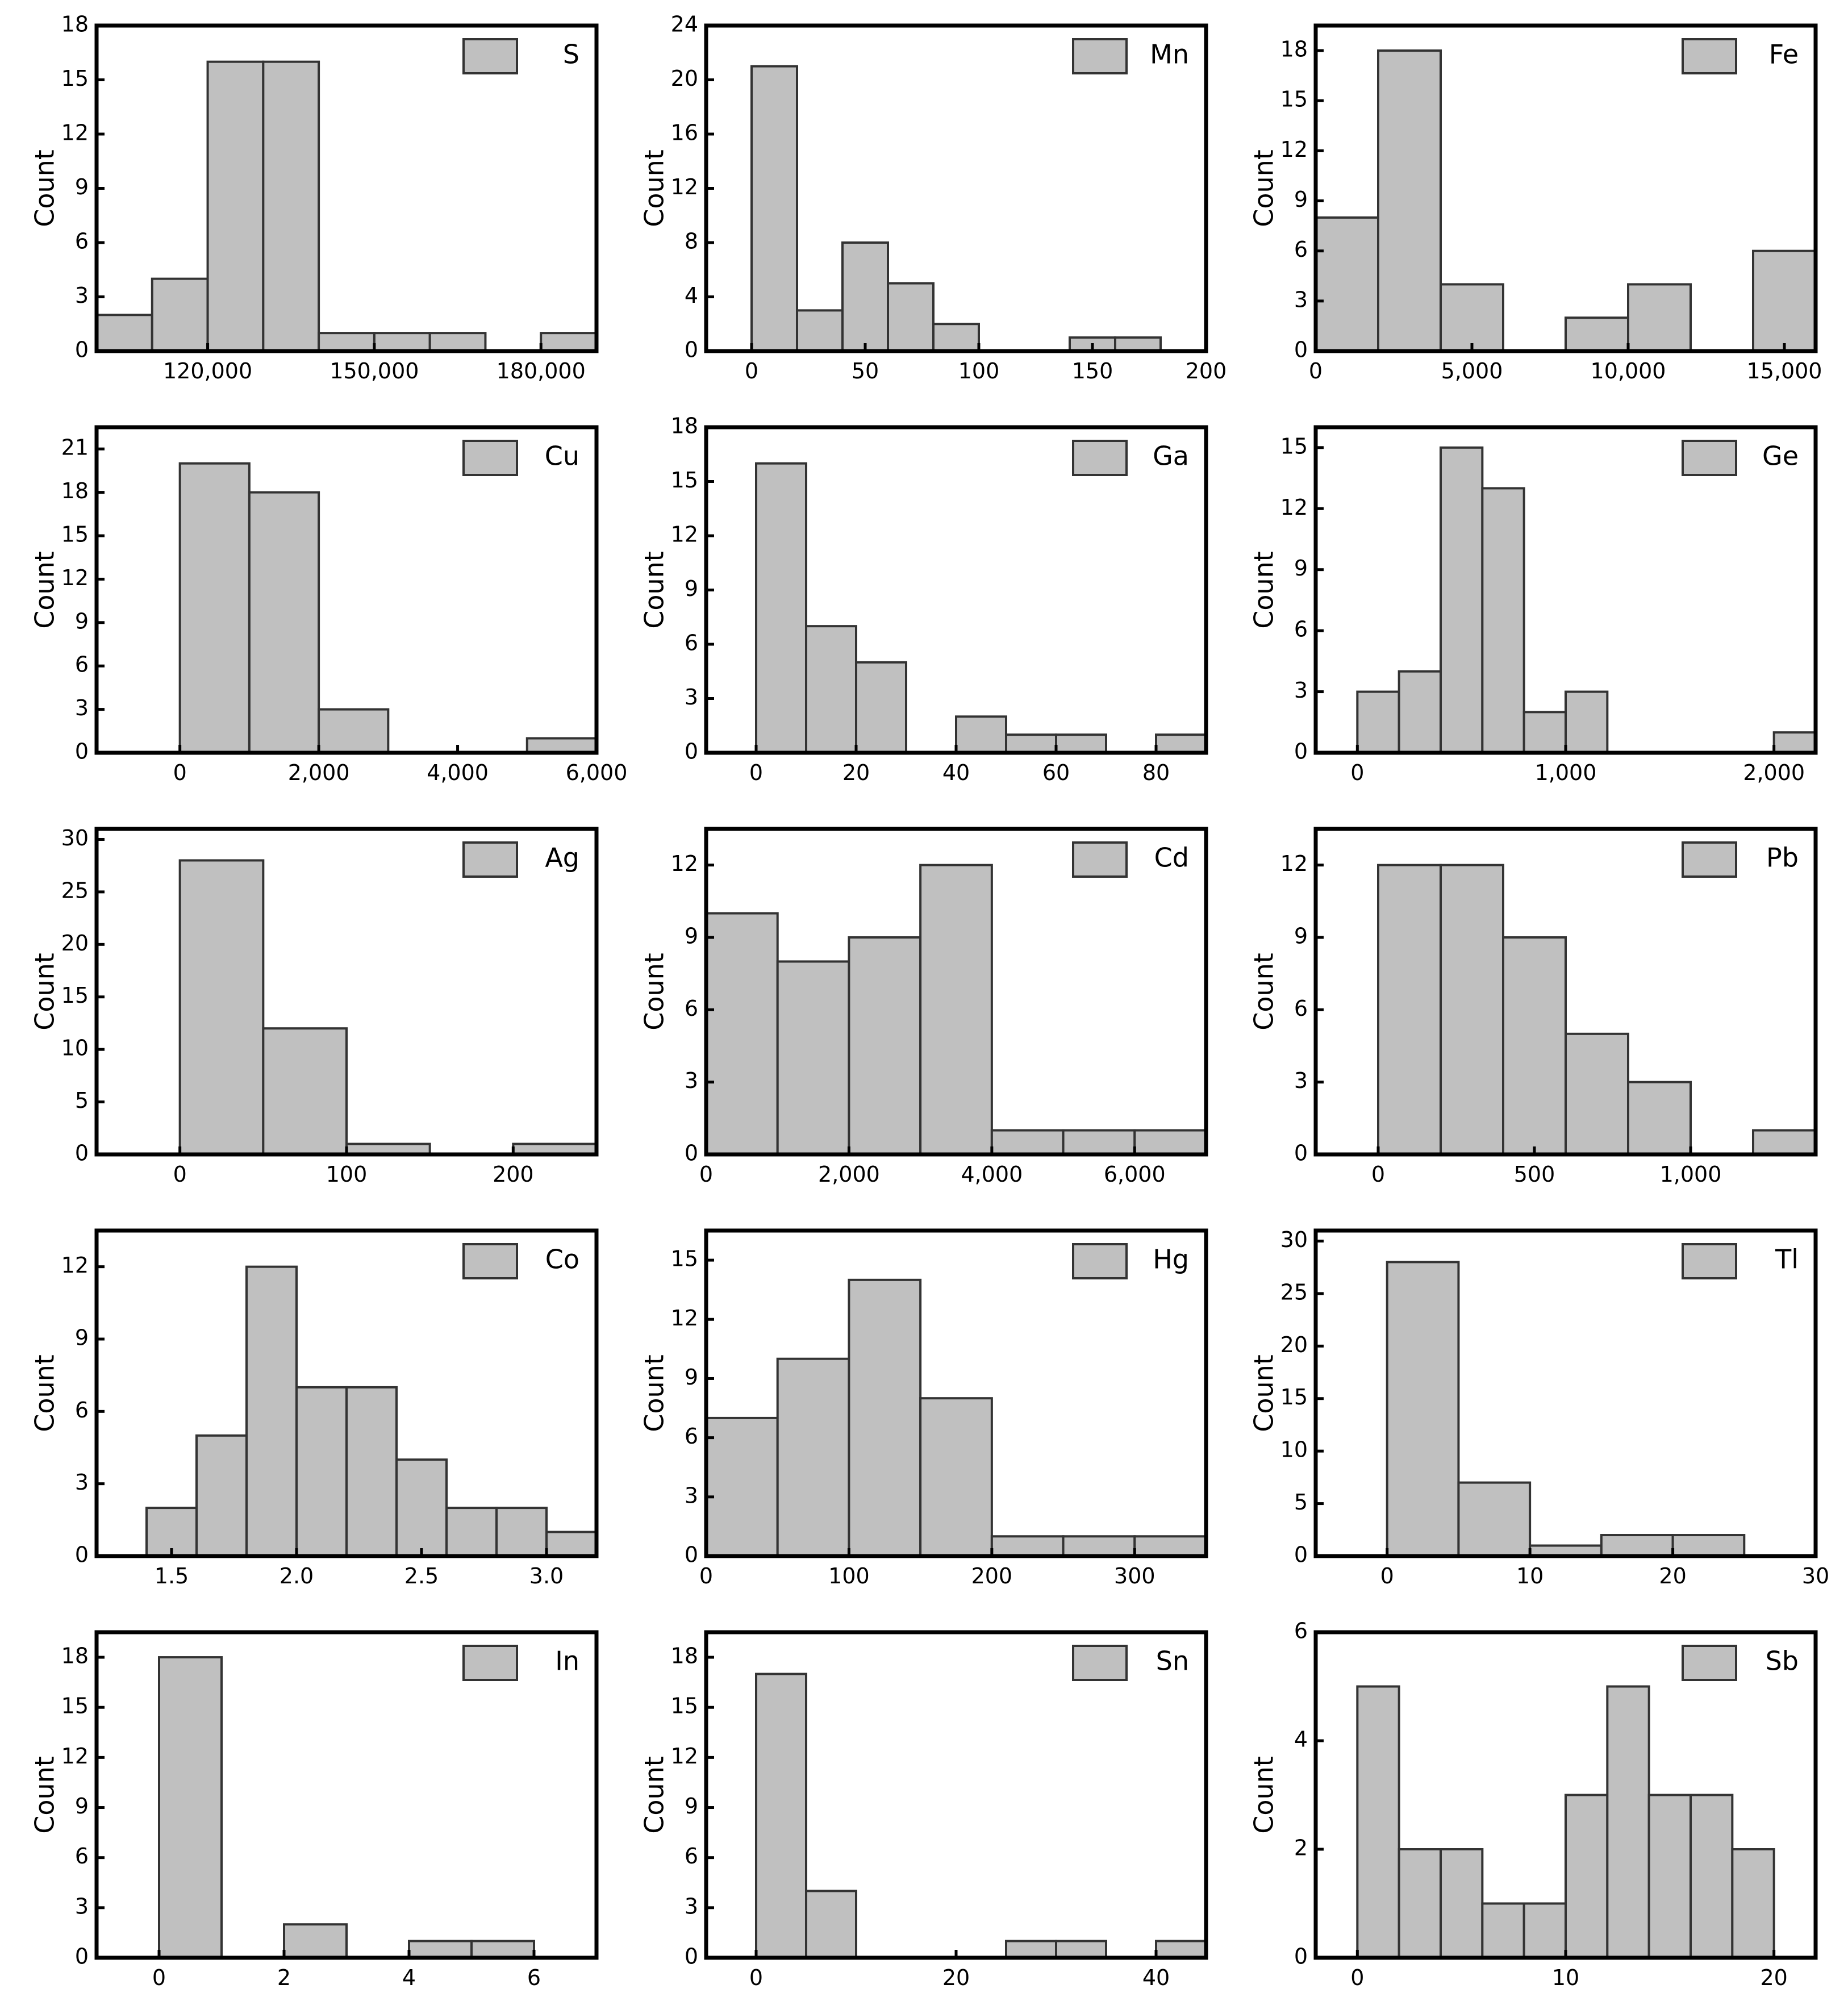 The height and width of the screenshot is (2014, 1848). I want to click on x-tick-label-ge-2: 2,000, so click(1774, 773).